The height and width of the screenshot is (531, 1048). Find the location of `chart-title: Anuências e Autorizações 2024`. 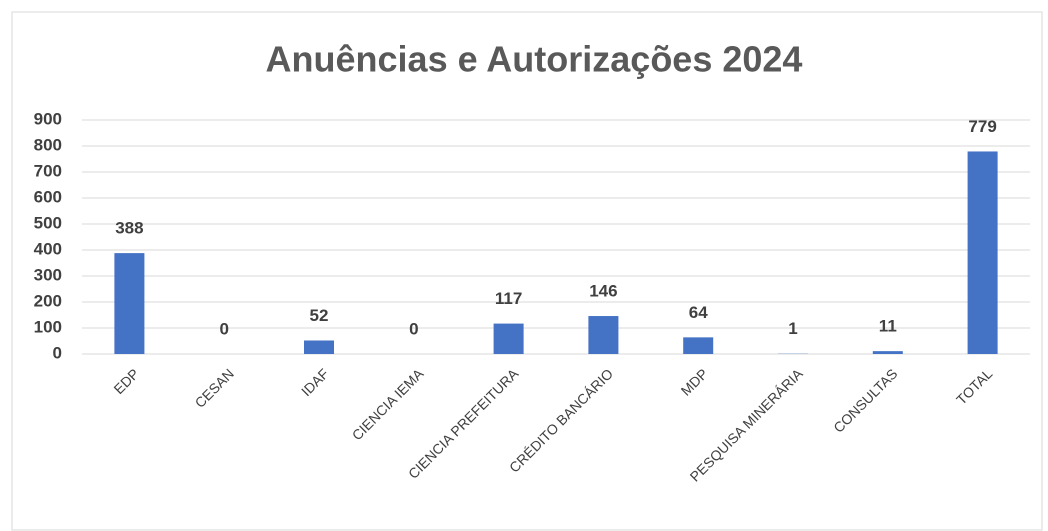

chart-title: Anuências e Autorizações 2024 is located at coordinates (534, 59).